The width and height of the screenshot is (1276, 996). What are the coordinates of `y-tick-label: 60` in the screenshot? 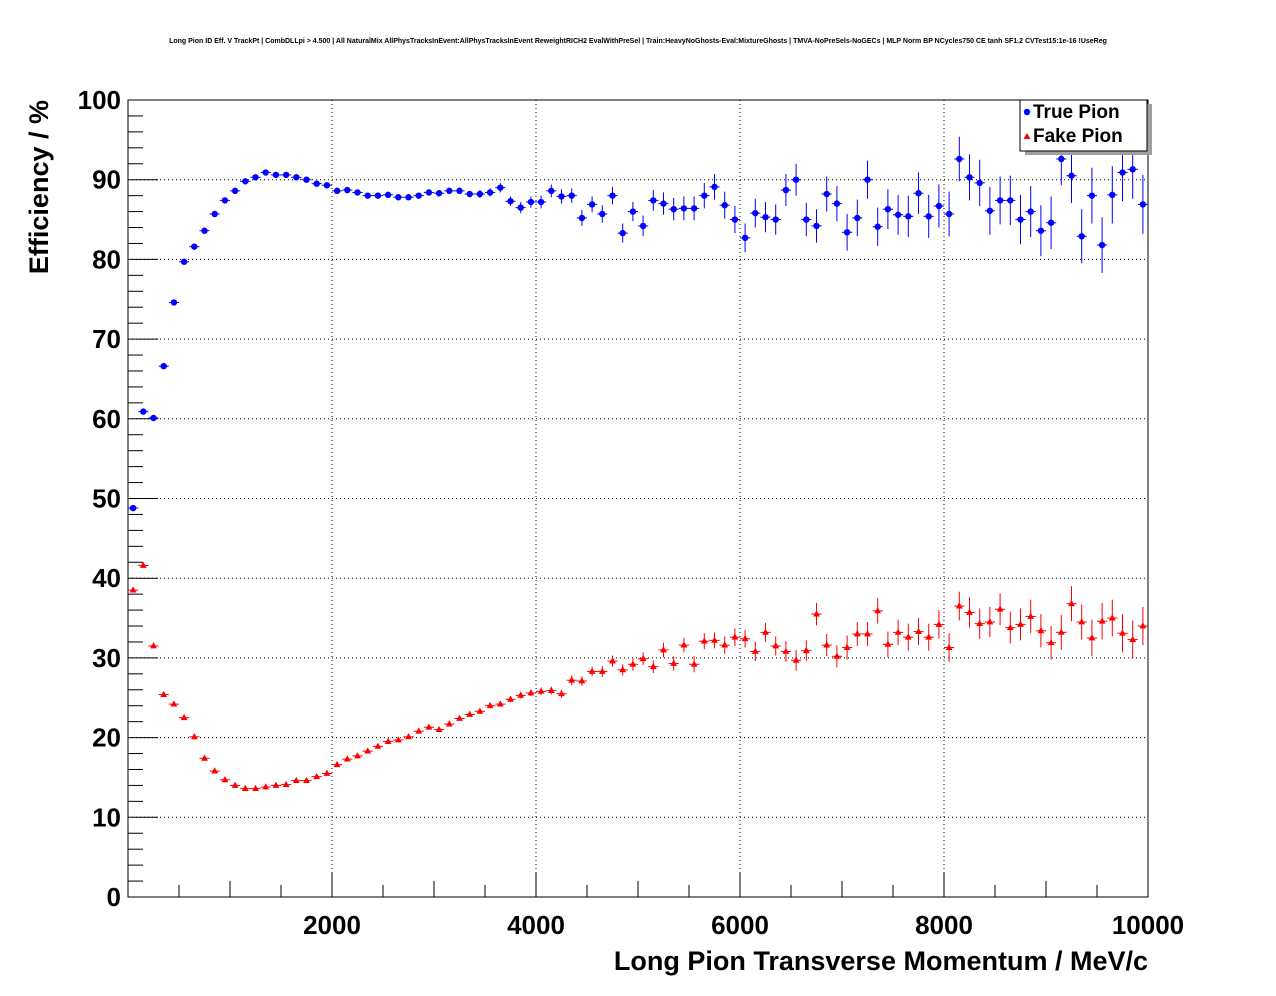 It's located at (106, 419).